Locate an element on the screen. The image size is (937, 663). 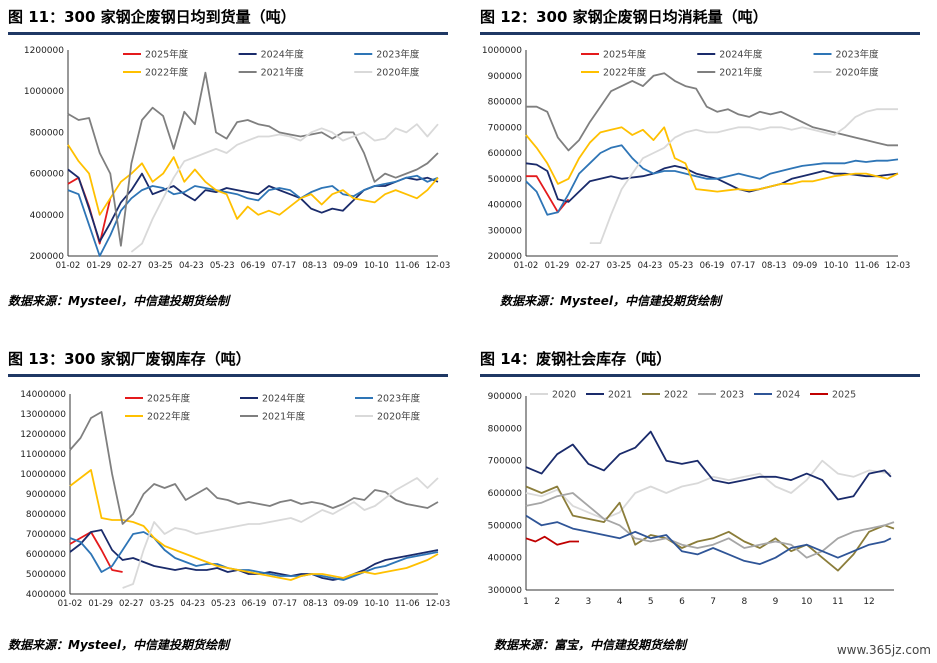
y-tick-label: 9000000 is located at coordinates (46, 495).